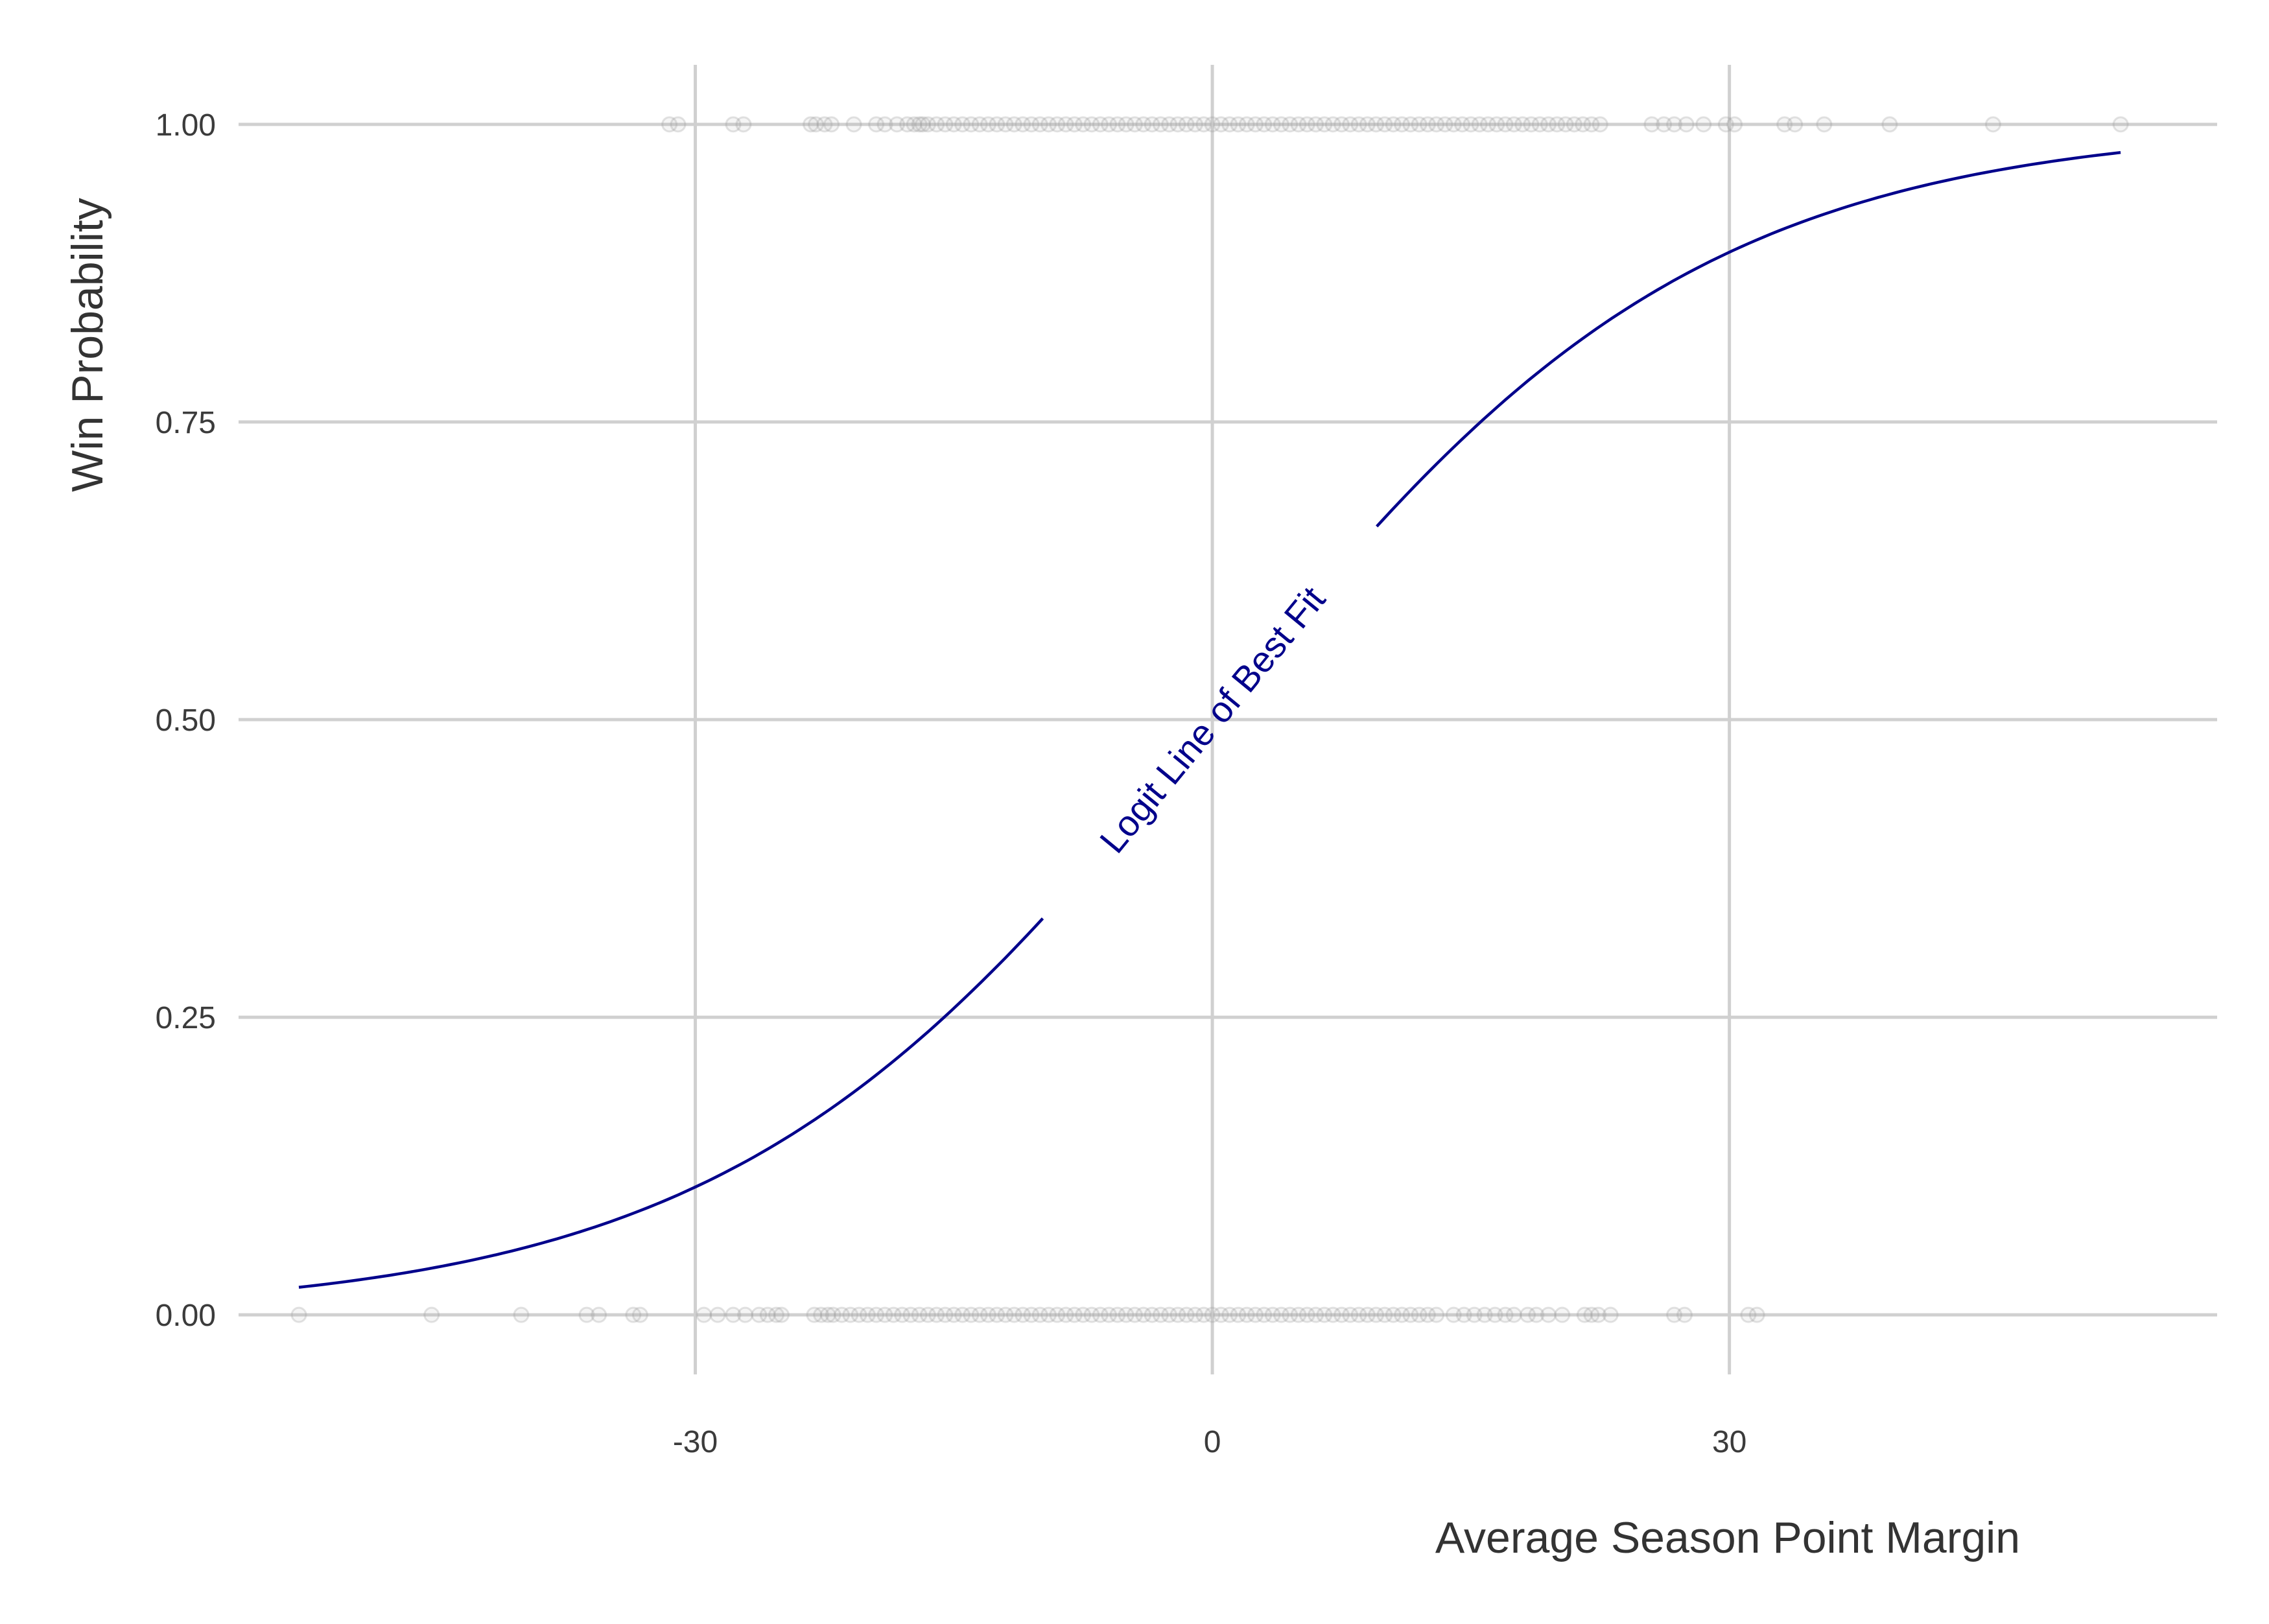  Describe the element at coordinates (186, 721) in the screenshot. I see `y-tick-label: 0.50` at that location.